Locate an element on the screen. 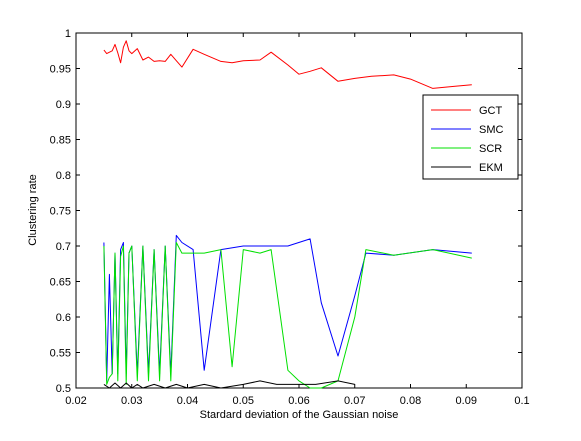 This screenshot has height=441, width=581. x-axis-label: Stardard deviation of the Gaussian noise is located at coordinates (299, 415).